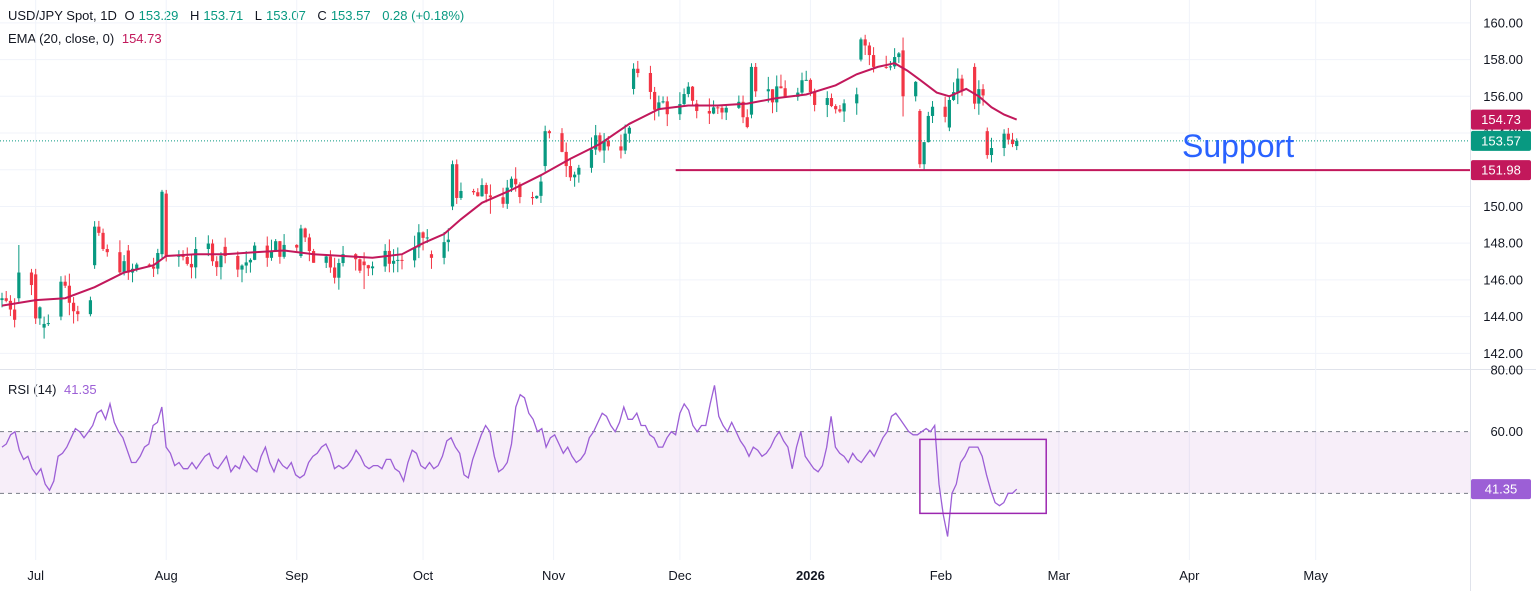  Describe the element at coordinates (1503, 96) in the screenshot. I see `price-tick-label: 156.00` at that location.